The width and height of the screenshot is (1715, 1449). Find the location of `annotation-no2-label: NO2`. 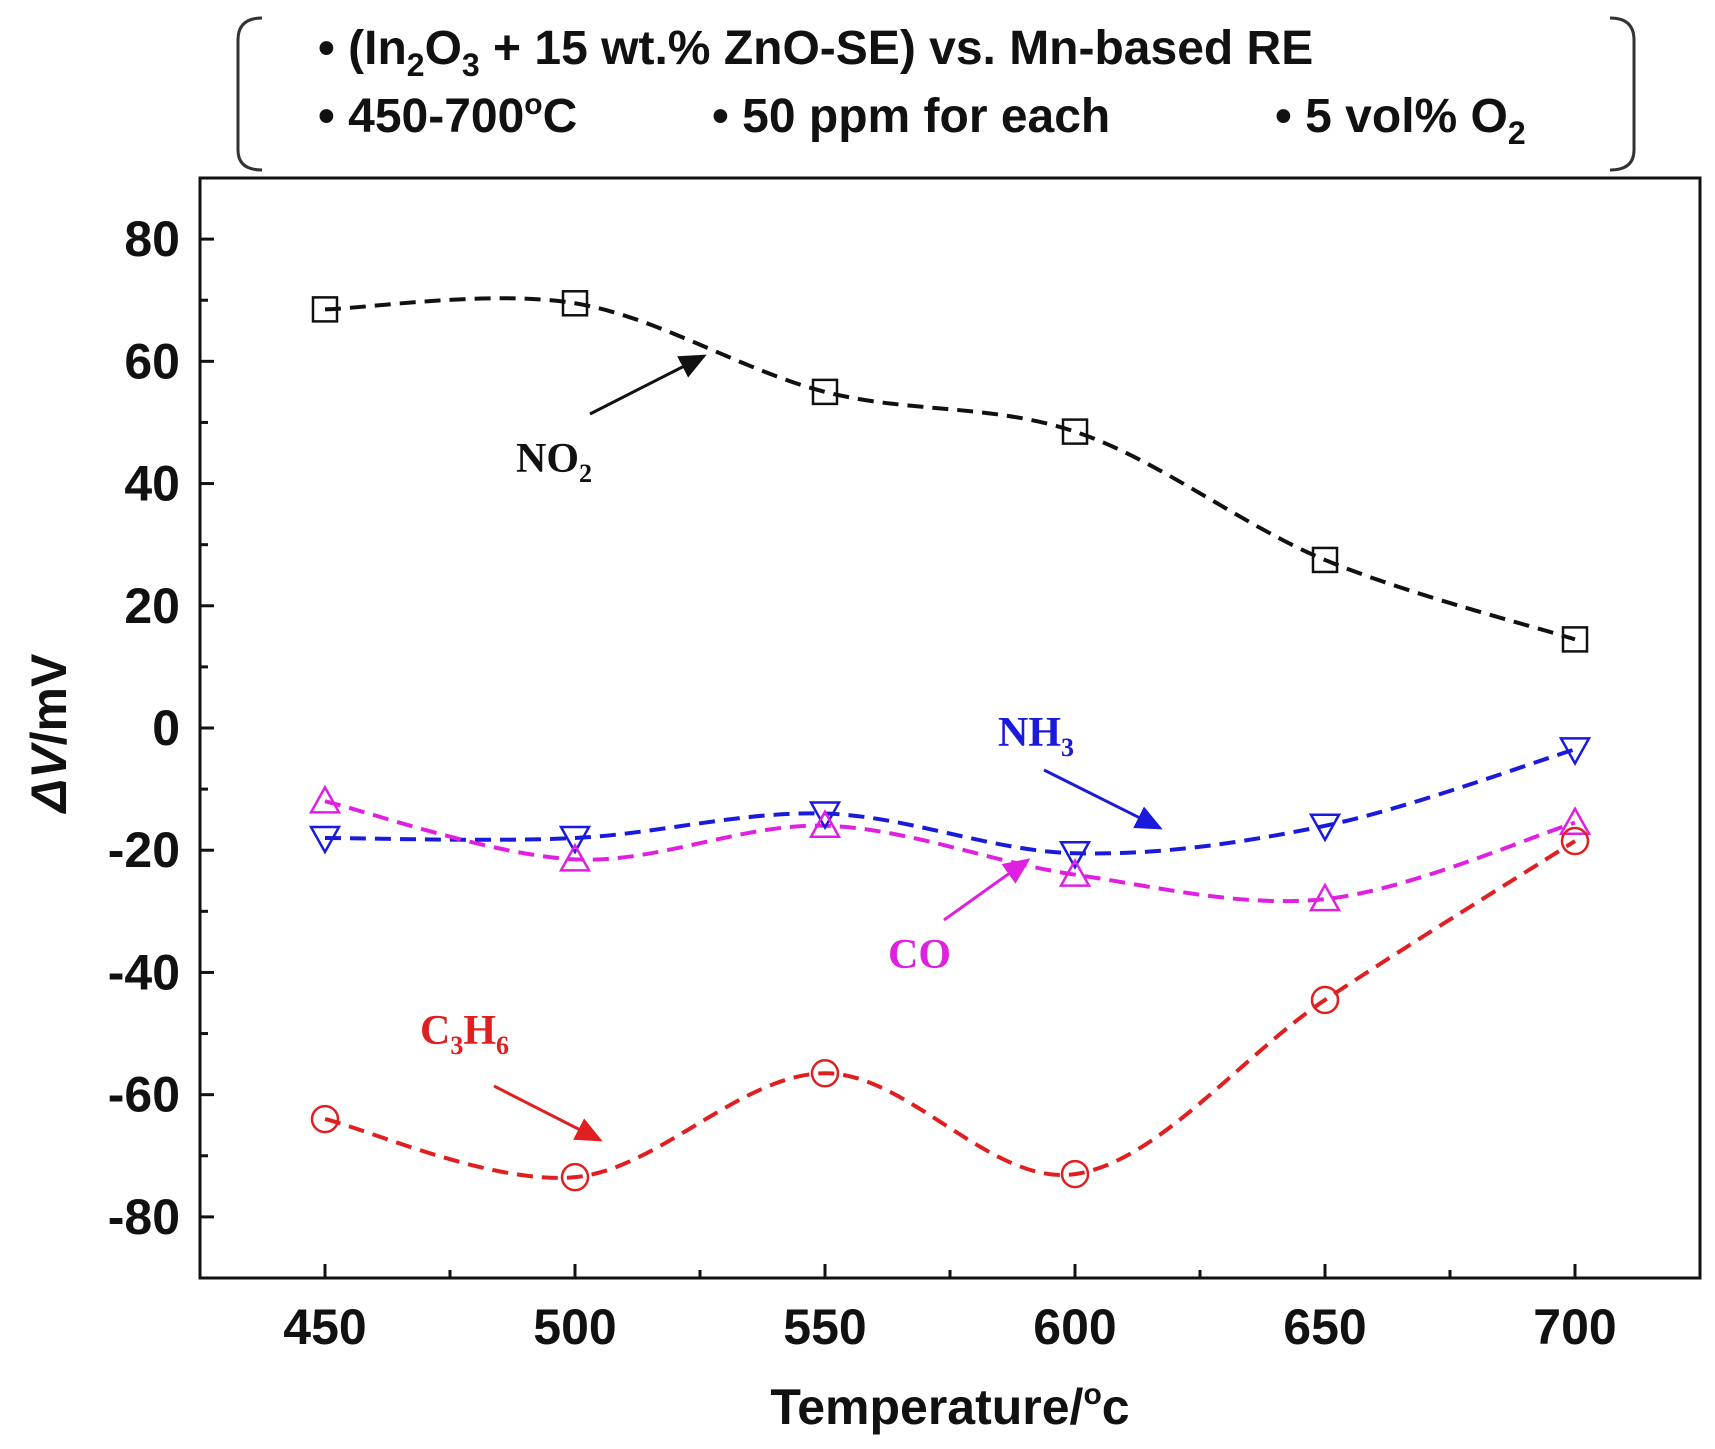

annotation-no2-label: NO2 is located at coordinates (554, 462).